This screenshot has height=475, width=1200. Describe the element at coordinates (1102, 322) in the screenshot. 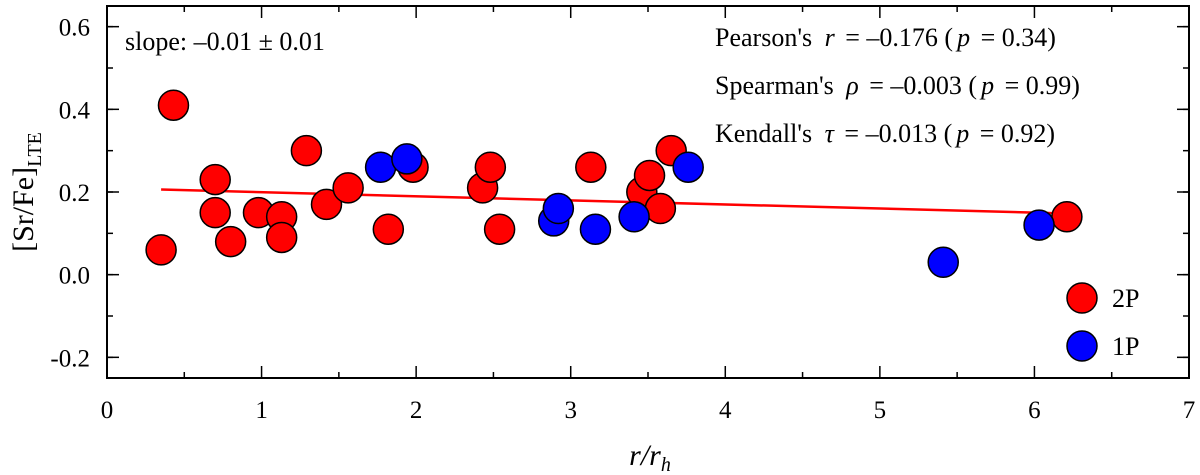

I see `legend: 2P 1P` at that location.